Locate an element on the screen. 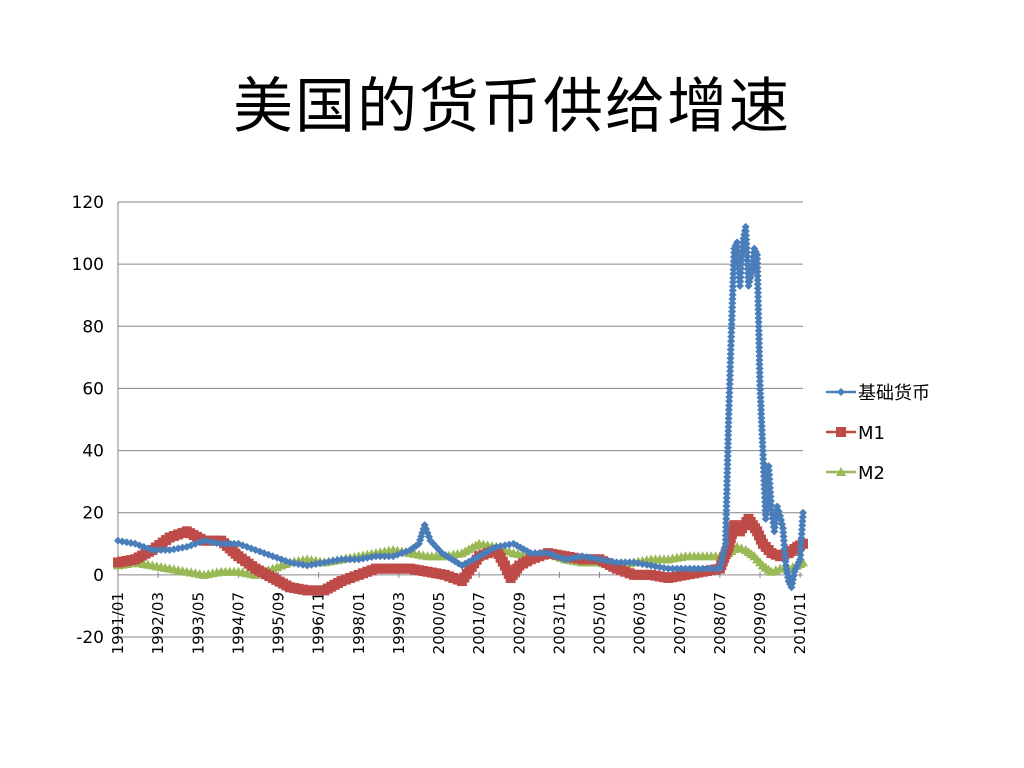 Image resolution: width=1024 pixels, height=768 pixels. x-tick-label: 1992/03 is located at coordinates (158, 623).